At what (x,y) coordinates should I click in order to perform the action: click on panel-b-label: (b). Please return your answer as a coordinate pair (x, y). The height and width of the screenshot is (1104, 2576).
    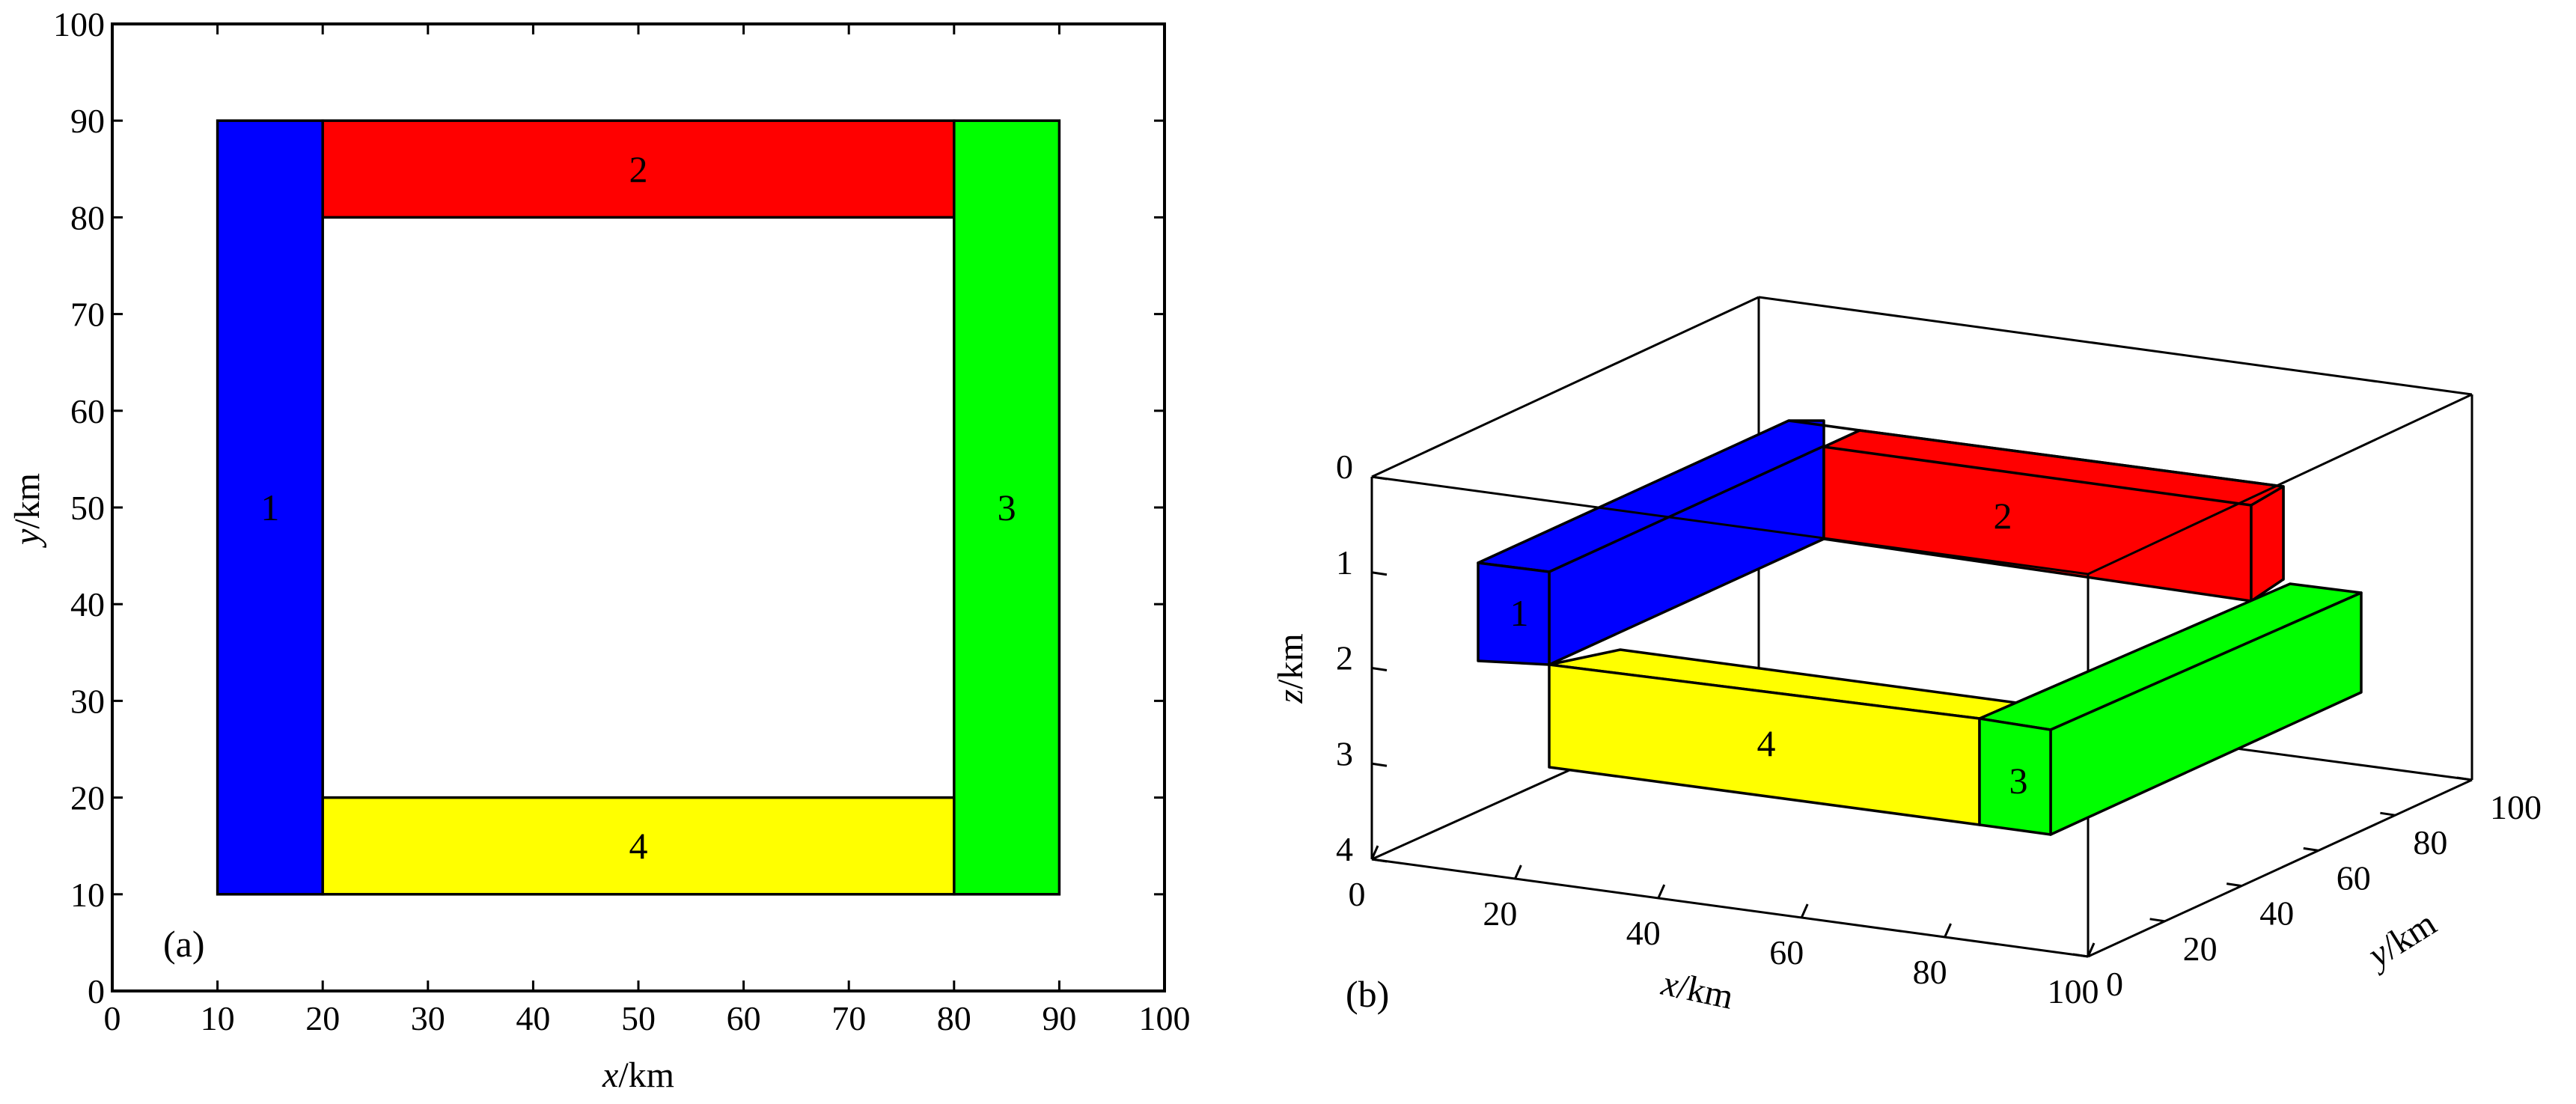
    Looking at the image, I should click on (1367, 994).